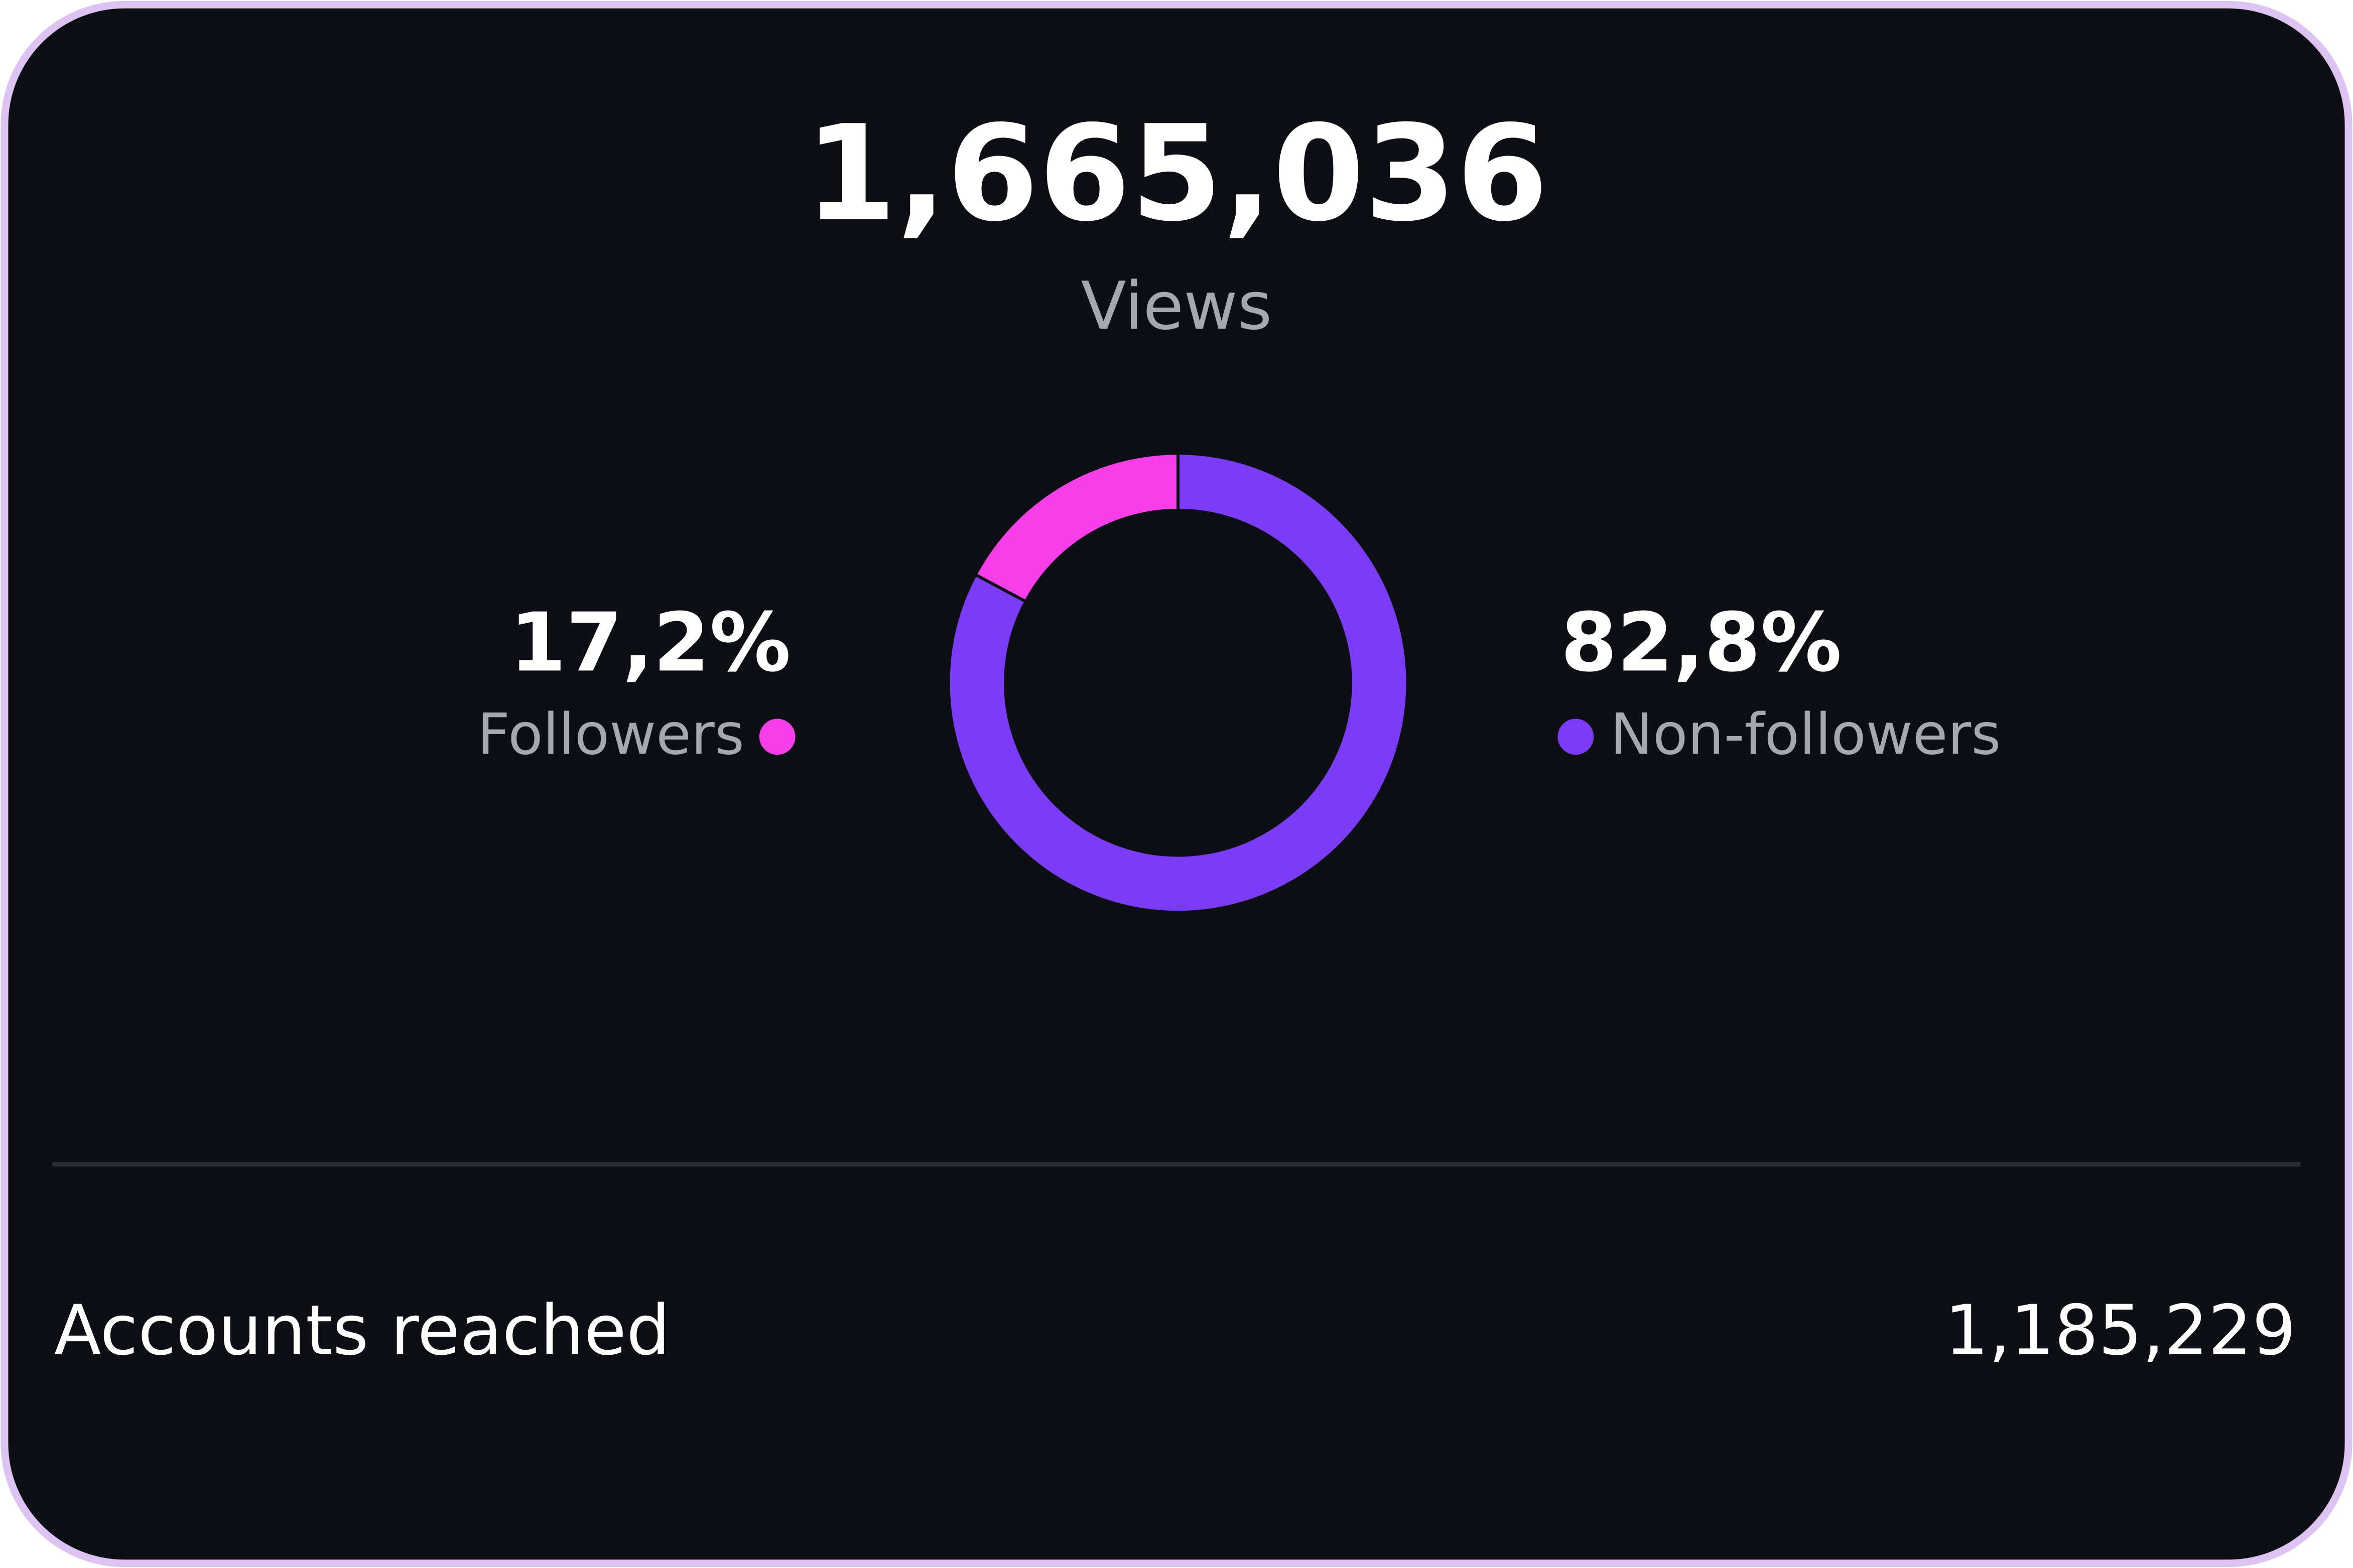 This screenshot has height=1568, width=2353. What do you see at coordinates (1701, 643) in the screenshot?
I see `value-label: 82,8%` at bounding box center [1701, 643].